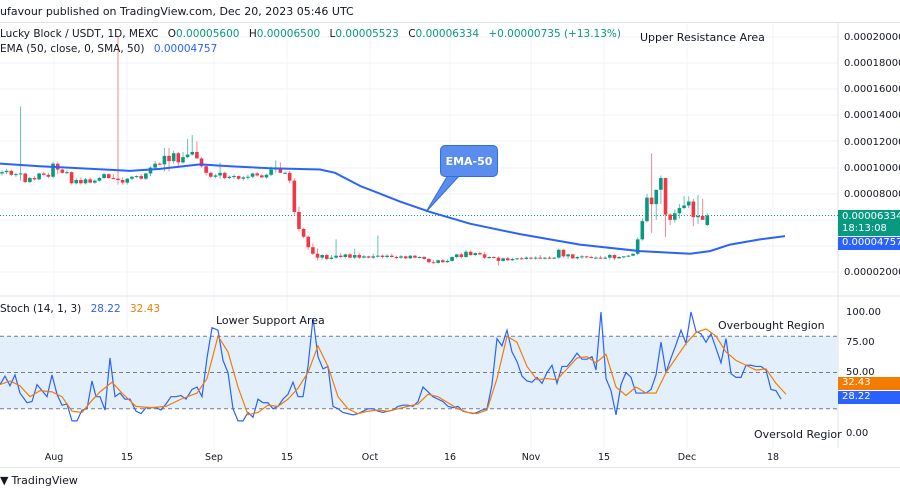  Describe the element at coordinates (79, 34) in the screenshot. I see `symbol-label: Lucky Block / USDT, 1D, MEXC` at that location.